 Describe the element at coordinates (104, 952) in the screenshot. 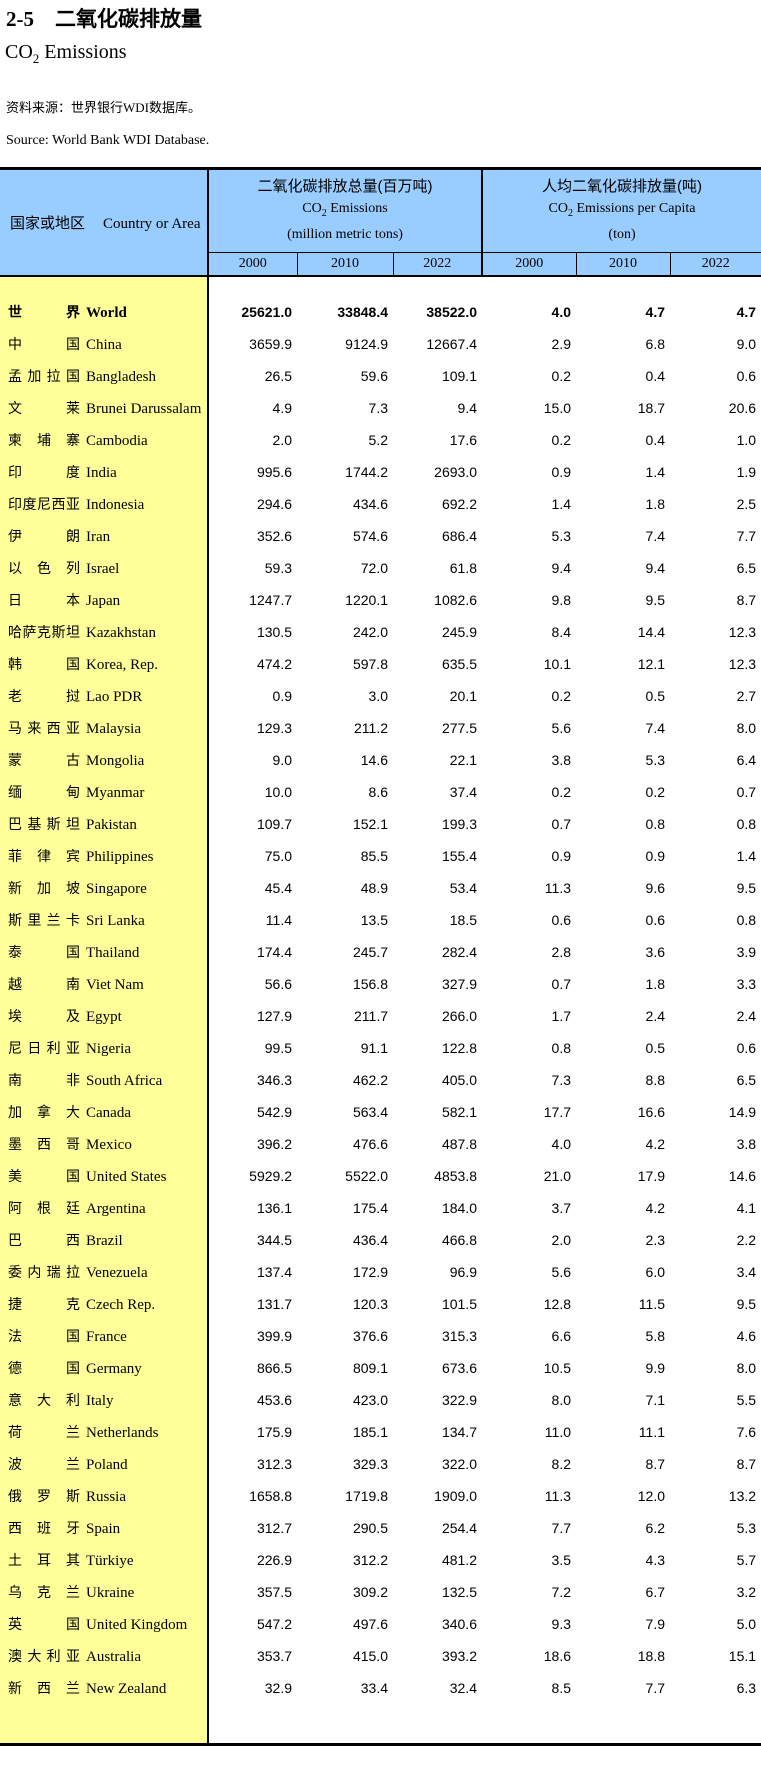

I see `country-cell: 泰国 Thailand` at that location.